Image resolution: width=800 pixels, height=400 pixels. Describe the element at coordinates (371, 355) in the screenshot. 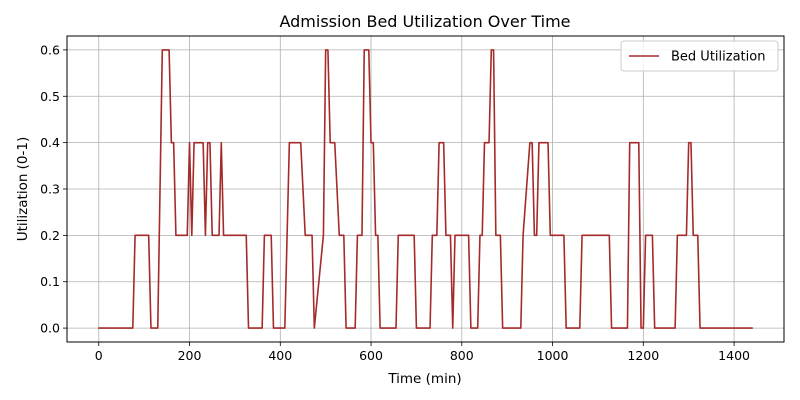

I see `x-tick-label: 600` at that location.